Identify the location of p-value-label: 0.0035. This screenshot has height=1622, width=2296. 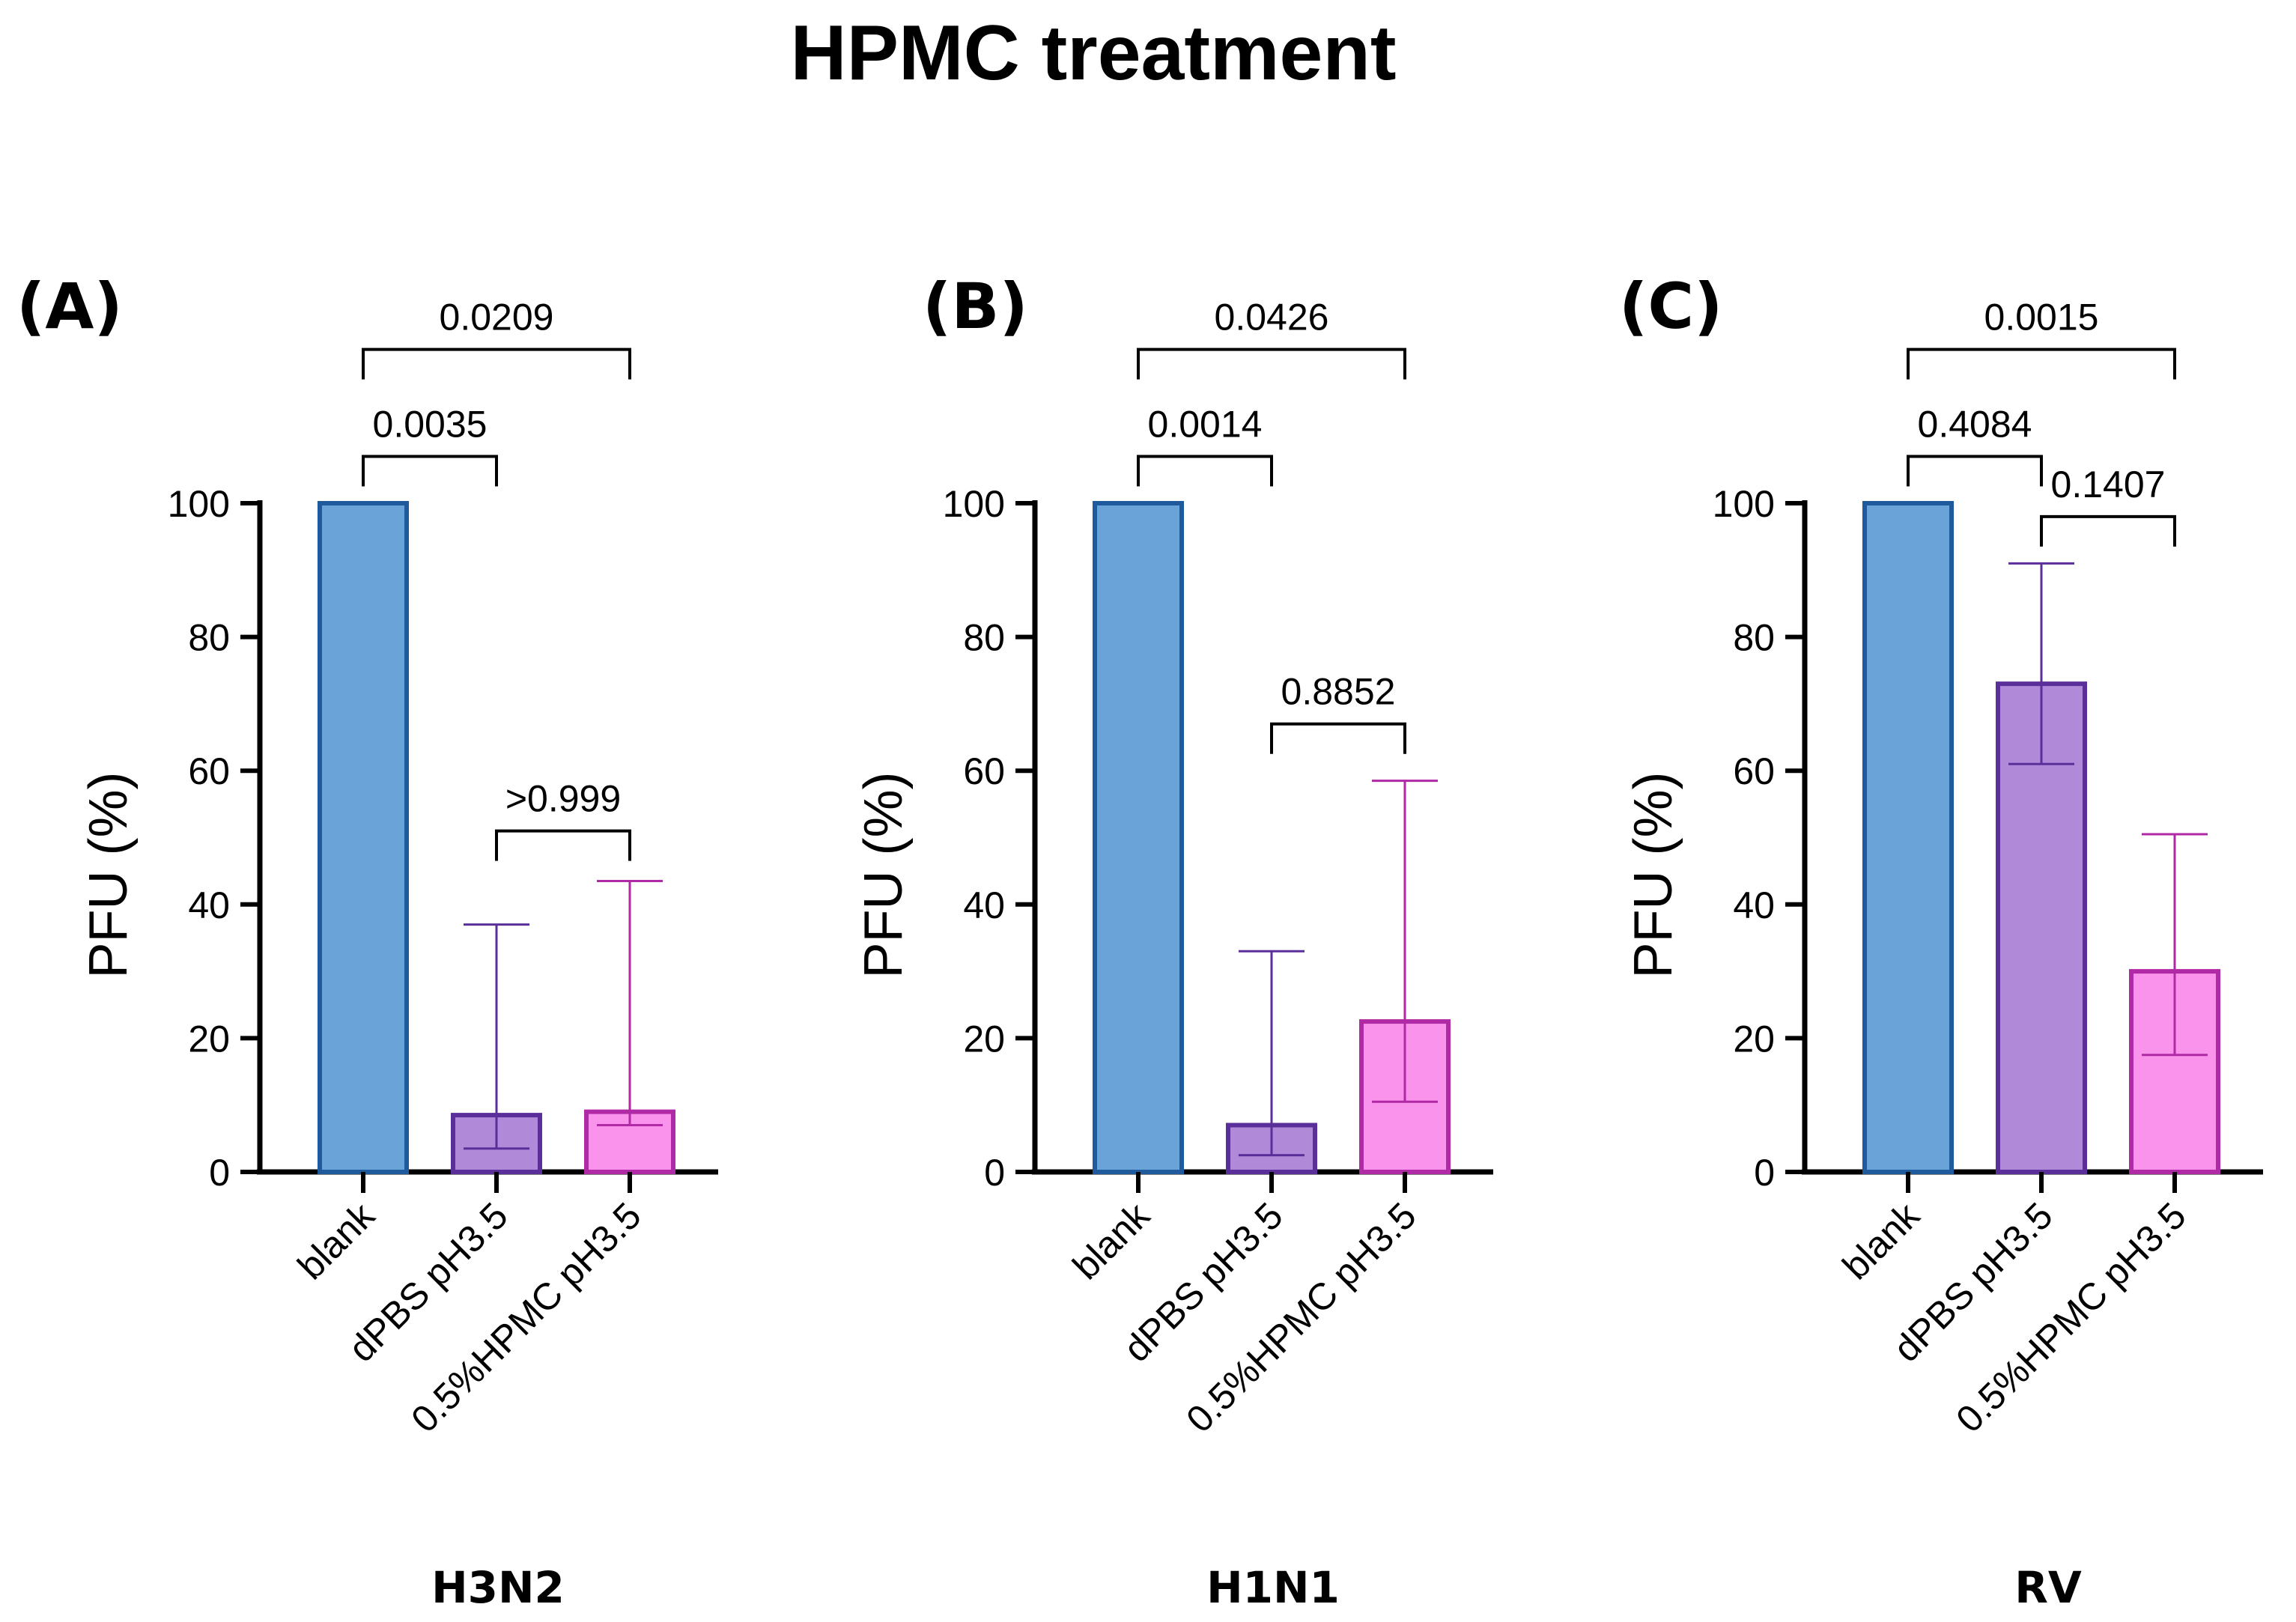
(430, 424).